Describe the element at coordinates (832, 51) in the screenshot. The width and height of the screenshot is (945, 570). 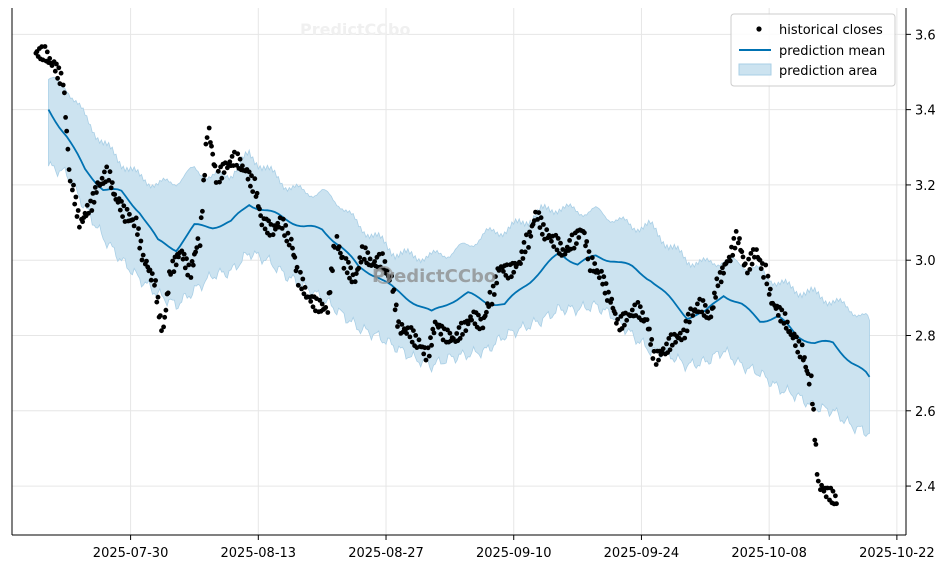
I see `legend-label-prediction-mean: prediction mean` at that location.